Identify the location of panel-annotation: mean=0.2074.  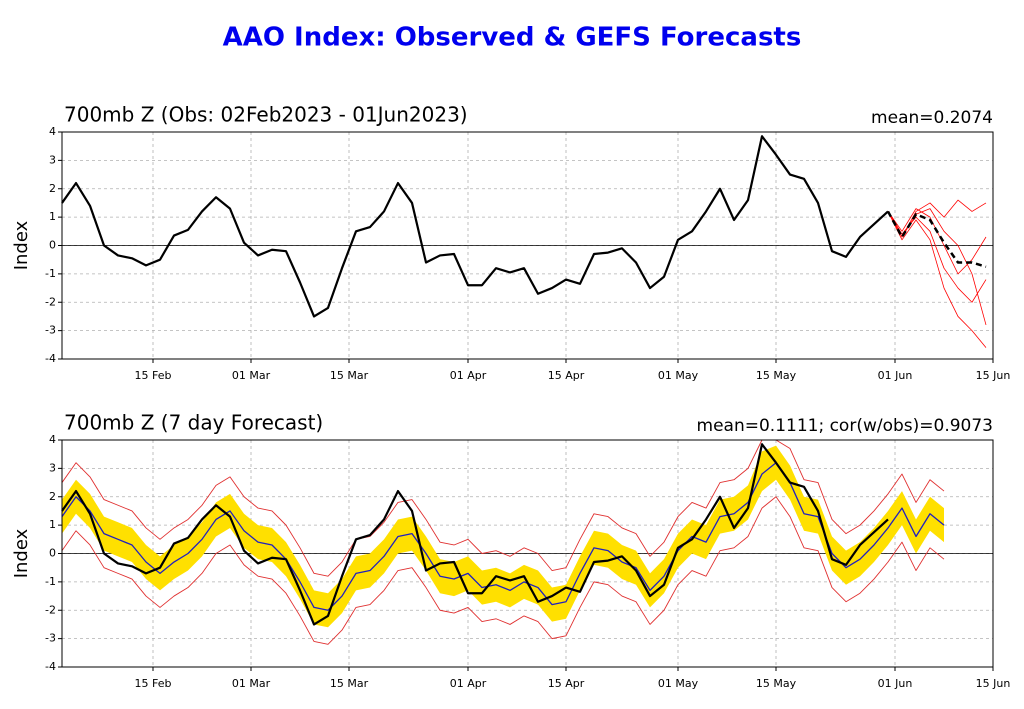
(932, 118).